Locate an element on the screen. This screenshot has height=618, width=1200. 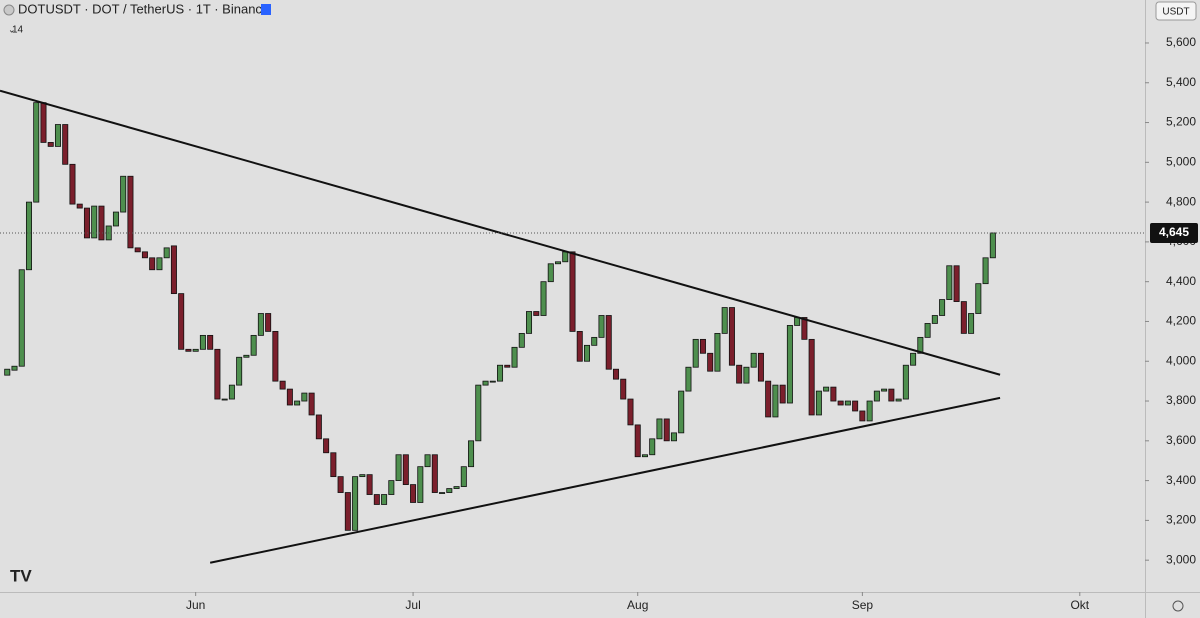
flag-icon is located at coordinates (266, 9).